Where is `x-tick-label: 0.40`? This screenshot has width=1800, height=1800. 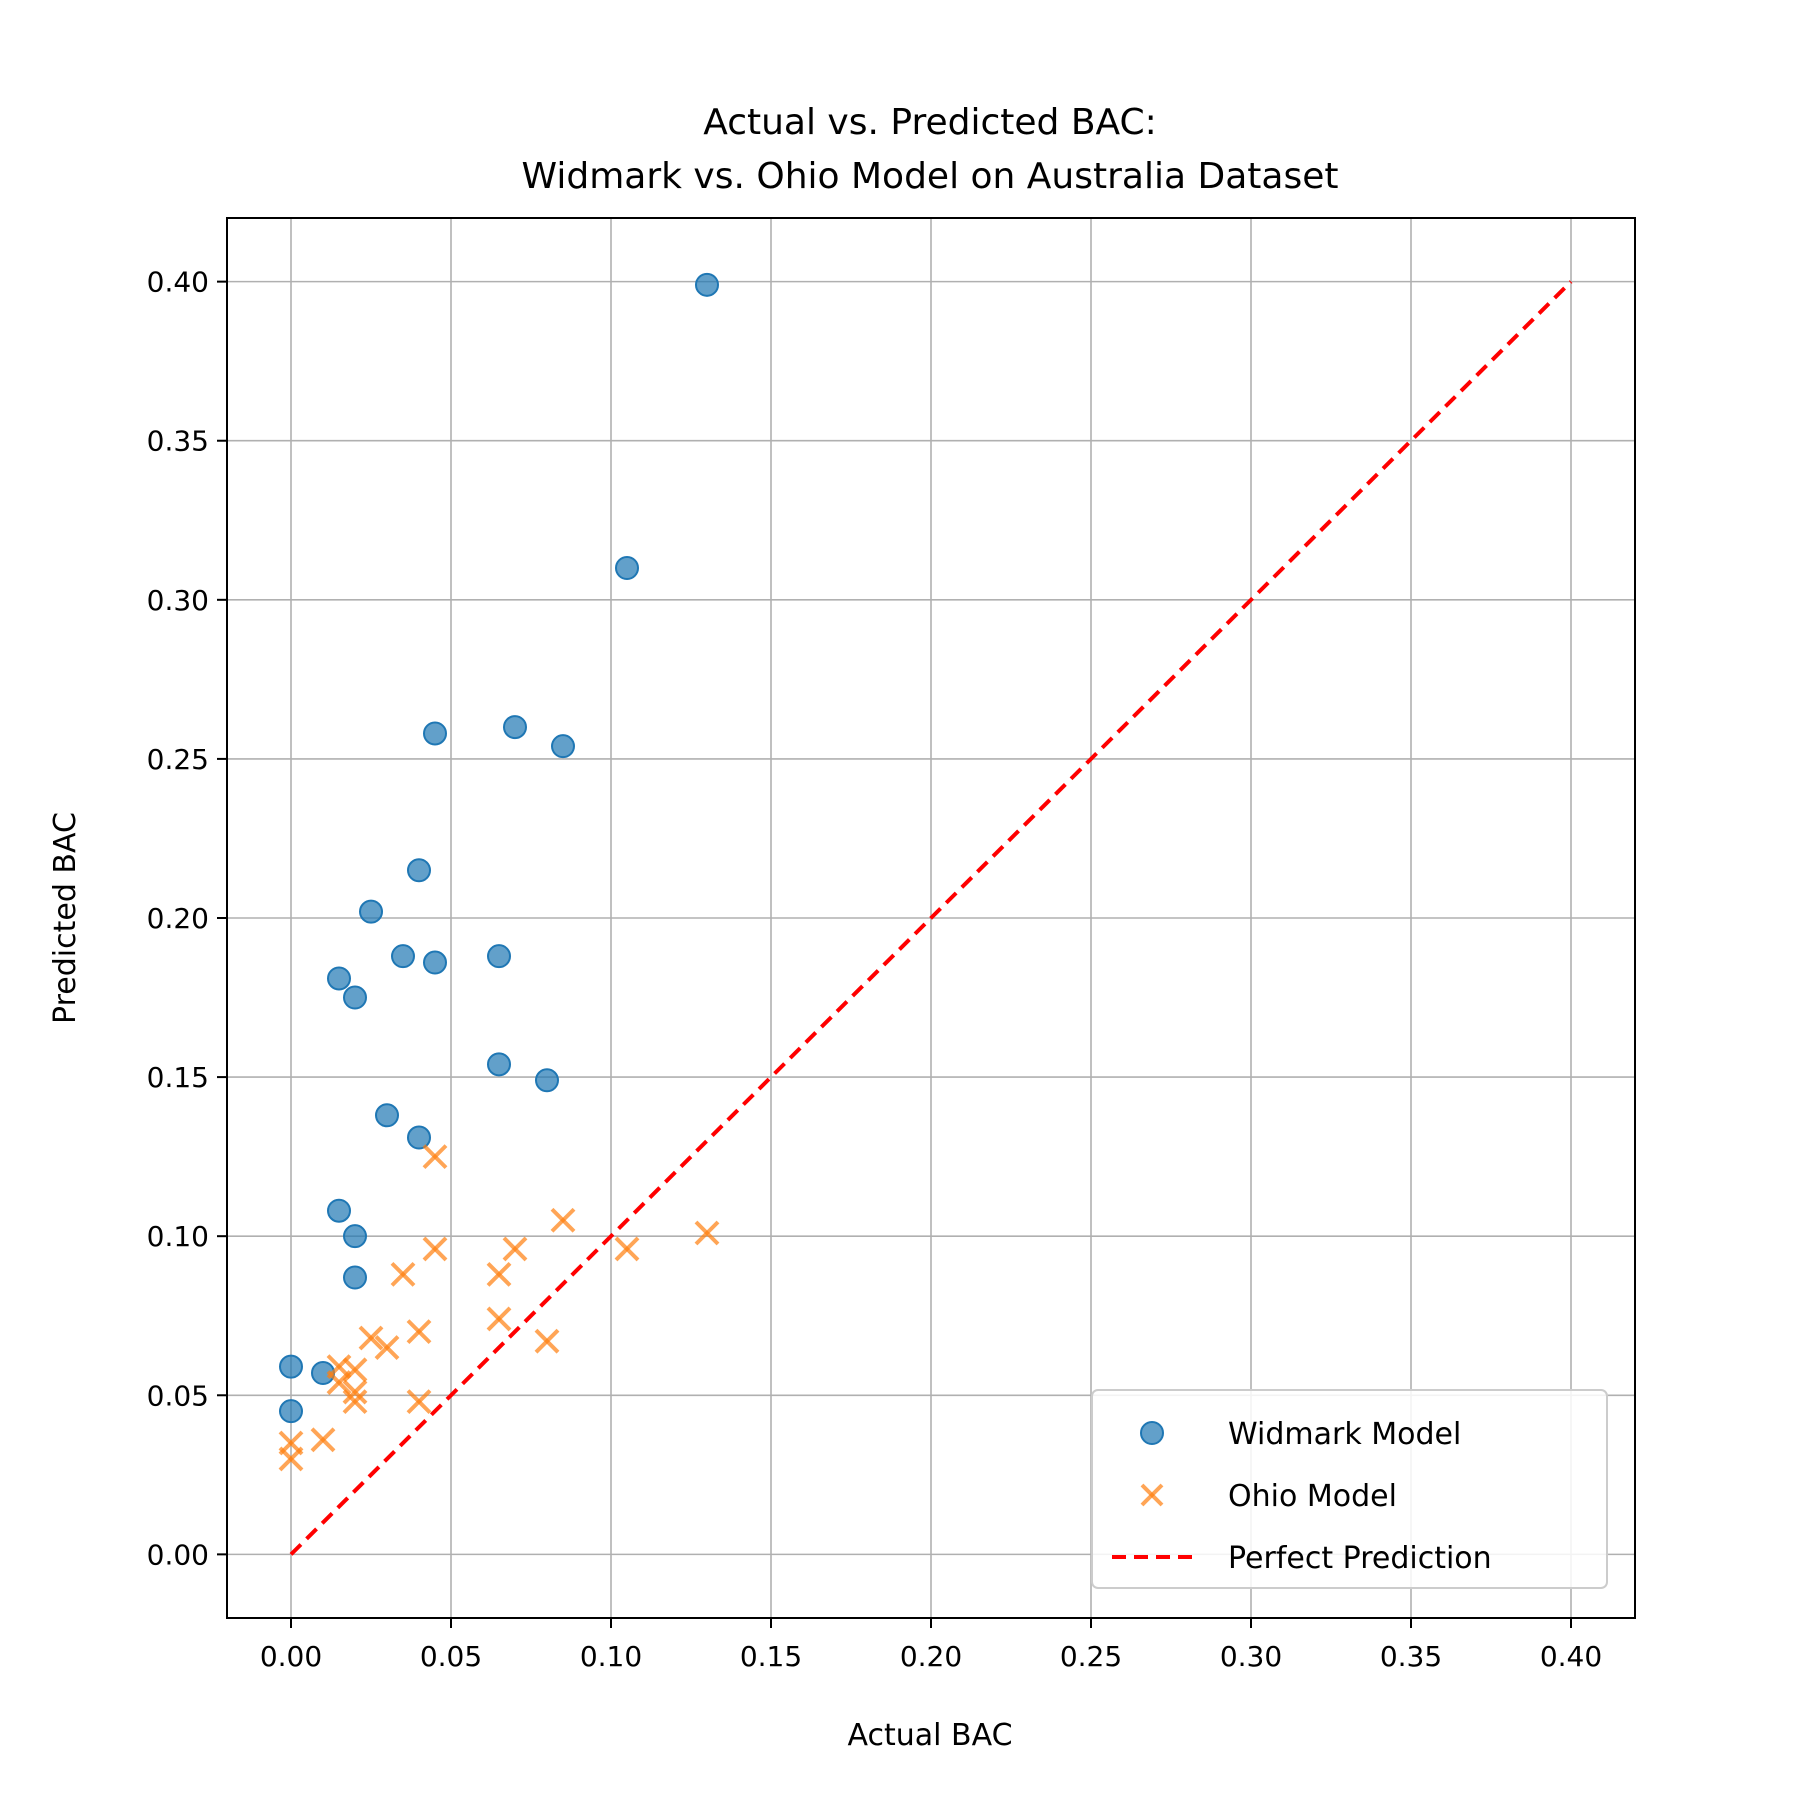
x-tick-label: 0.40 is located at coordinates (1571, 1656).